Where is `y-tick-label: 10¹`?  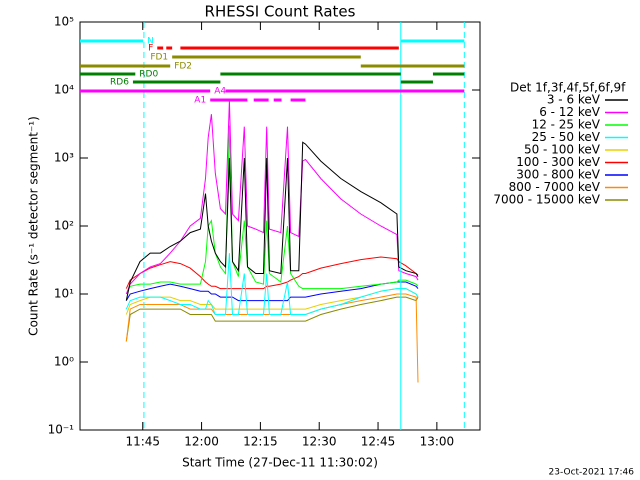
y-tick-label: 10¹ is located at coordinates (64, 294).